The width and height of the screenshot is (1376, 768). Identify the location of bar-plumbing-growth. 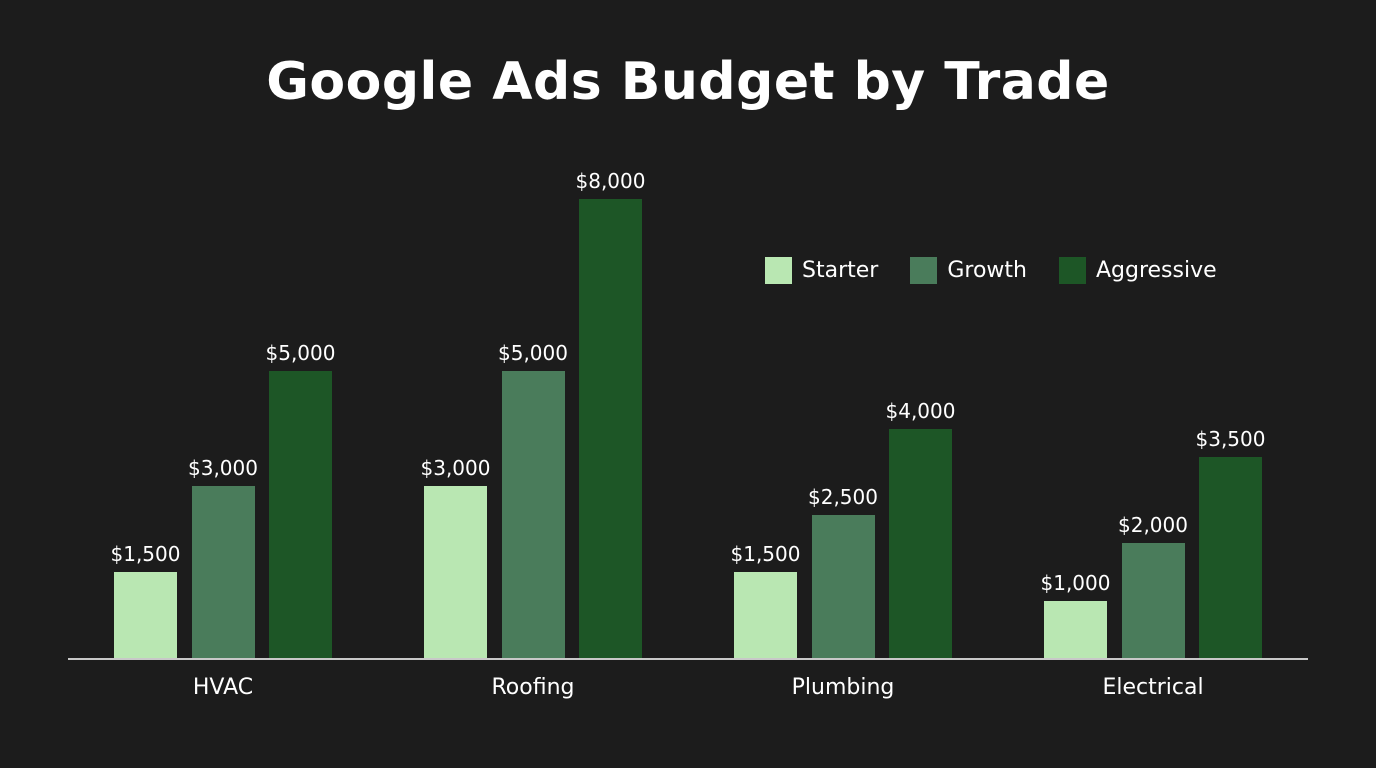
(843, 586).